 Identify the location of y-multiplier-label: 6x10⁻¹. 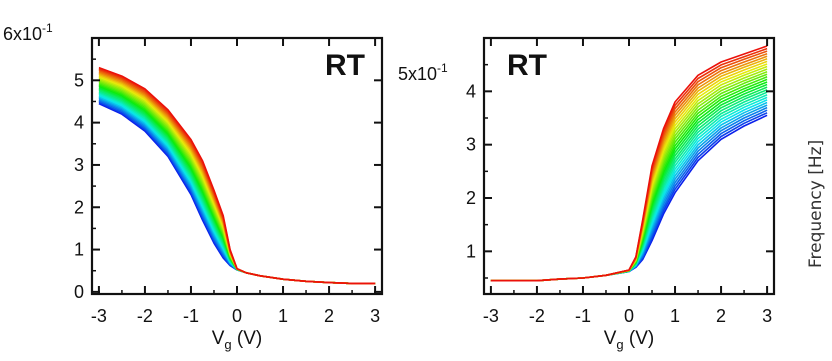
(28, 32).